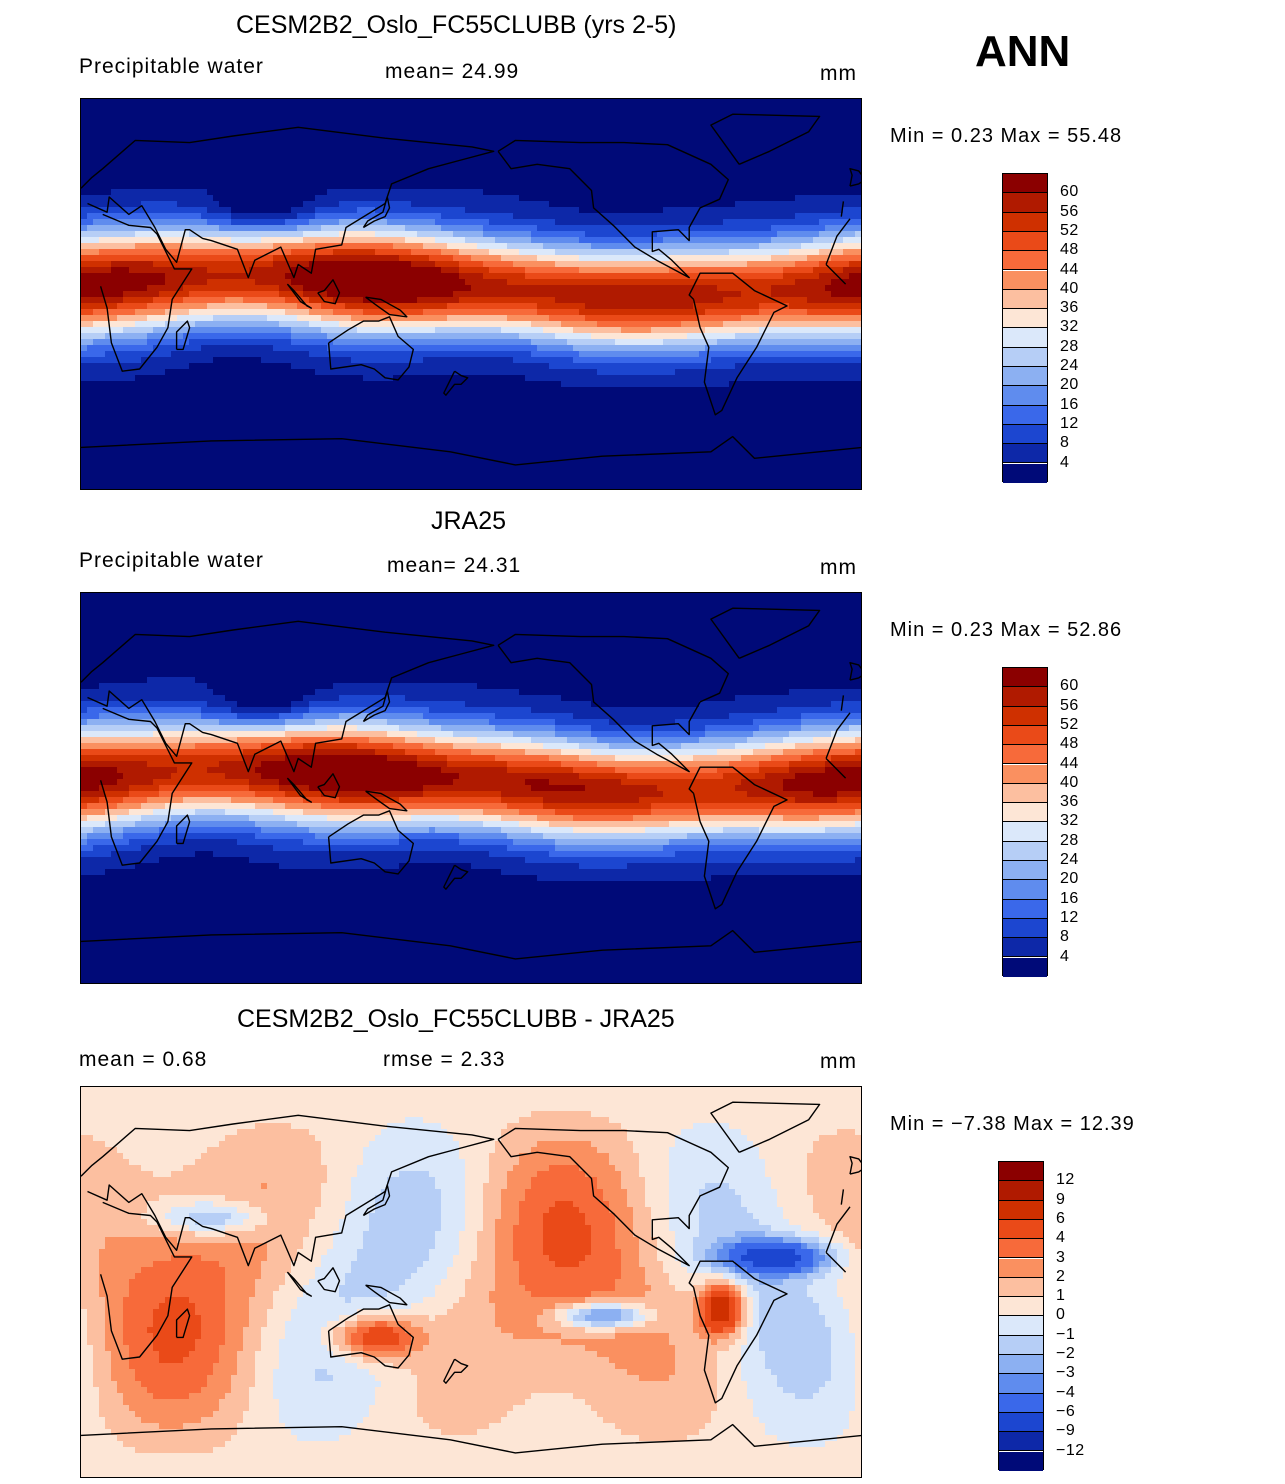  What do you see at coordinates (838, 73) in the screenshot?
I see `panel1-units-label: mm` at bounding box center [838, 73].